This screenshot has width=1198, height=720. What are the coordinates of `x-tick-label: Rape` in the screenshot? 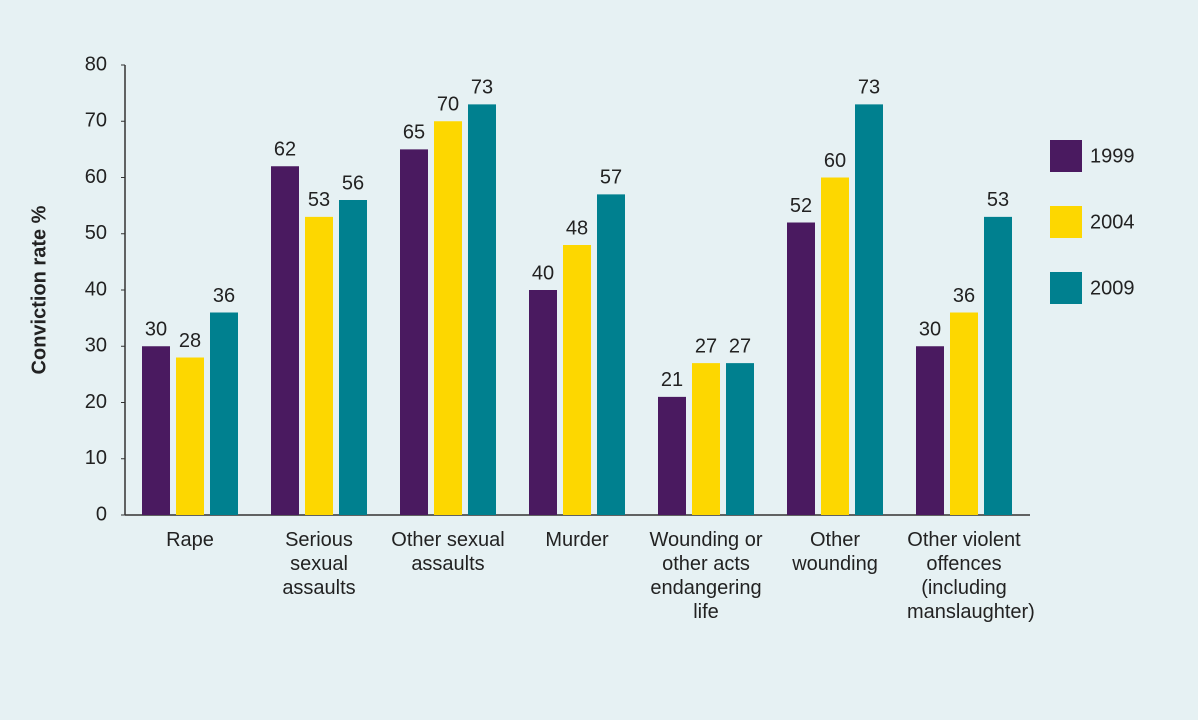 It's located at (190, 540).